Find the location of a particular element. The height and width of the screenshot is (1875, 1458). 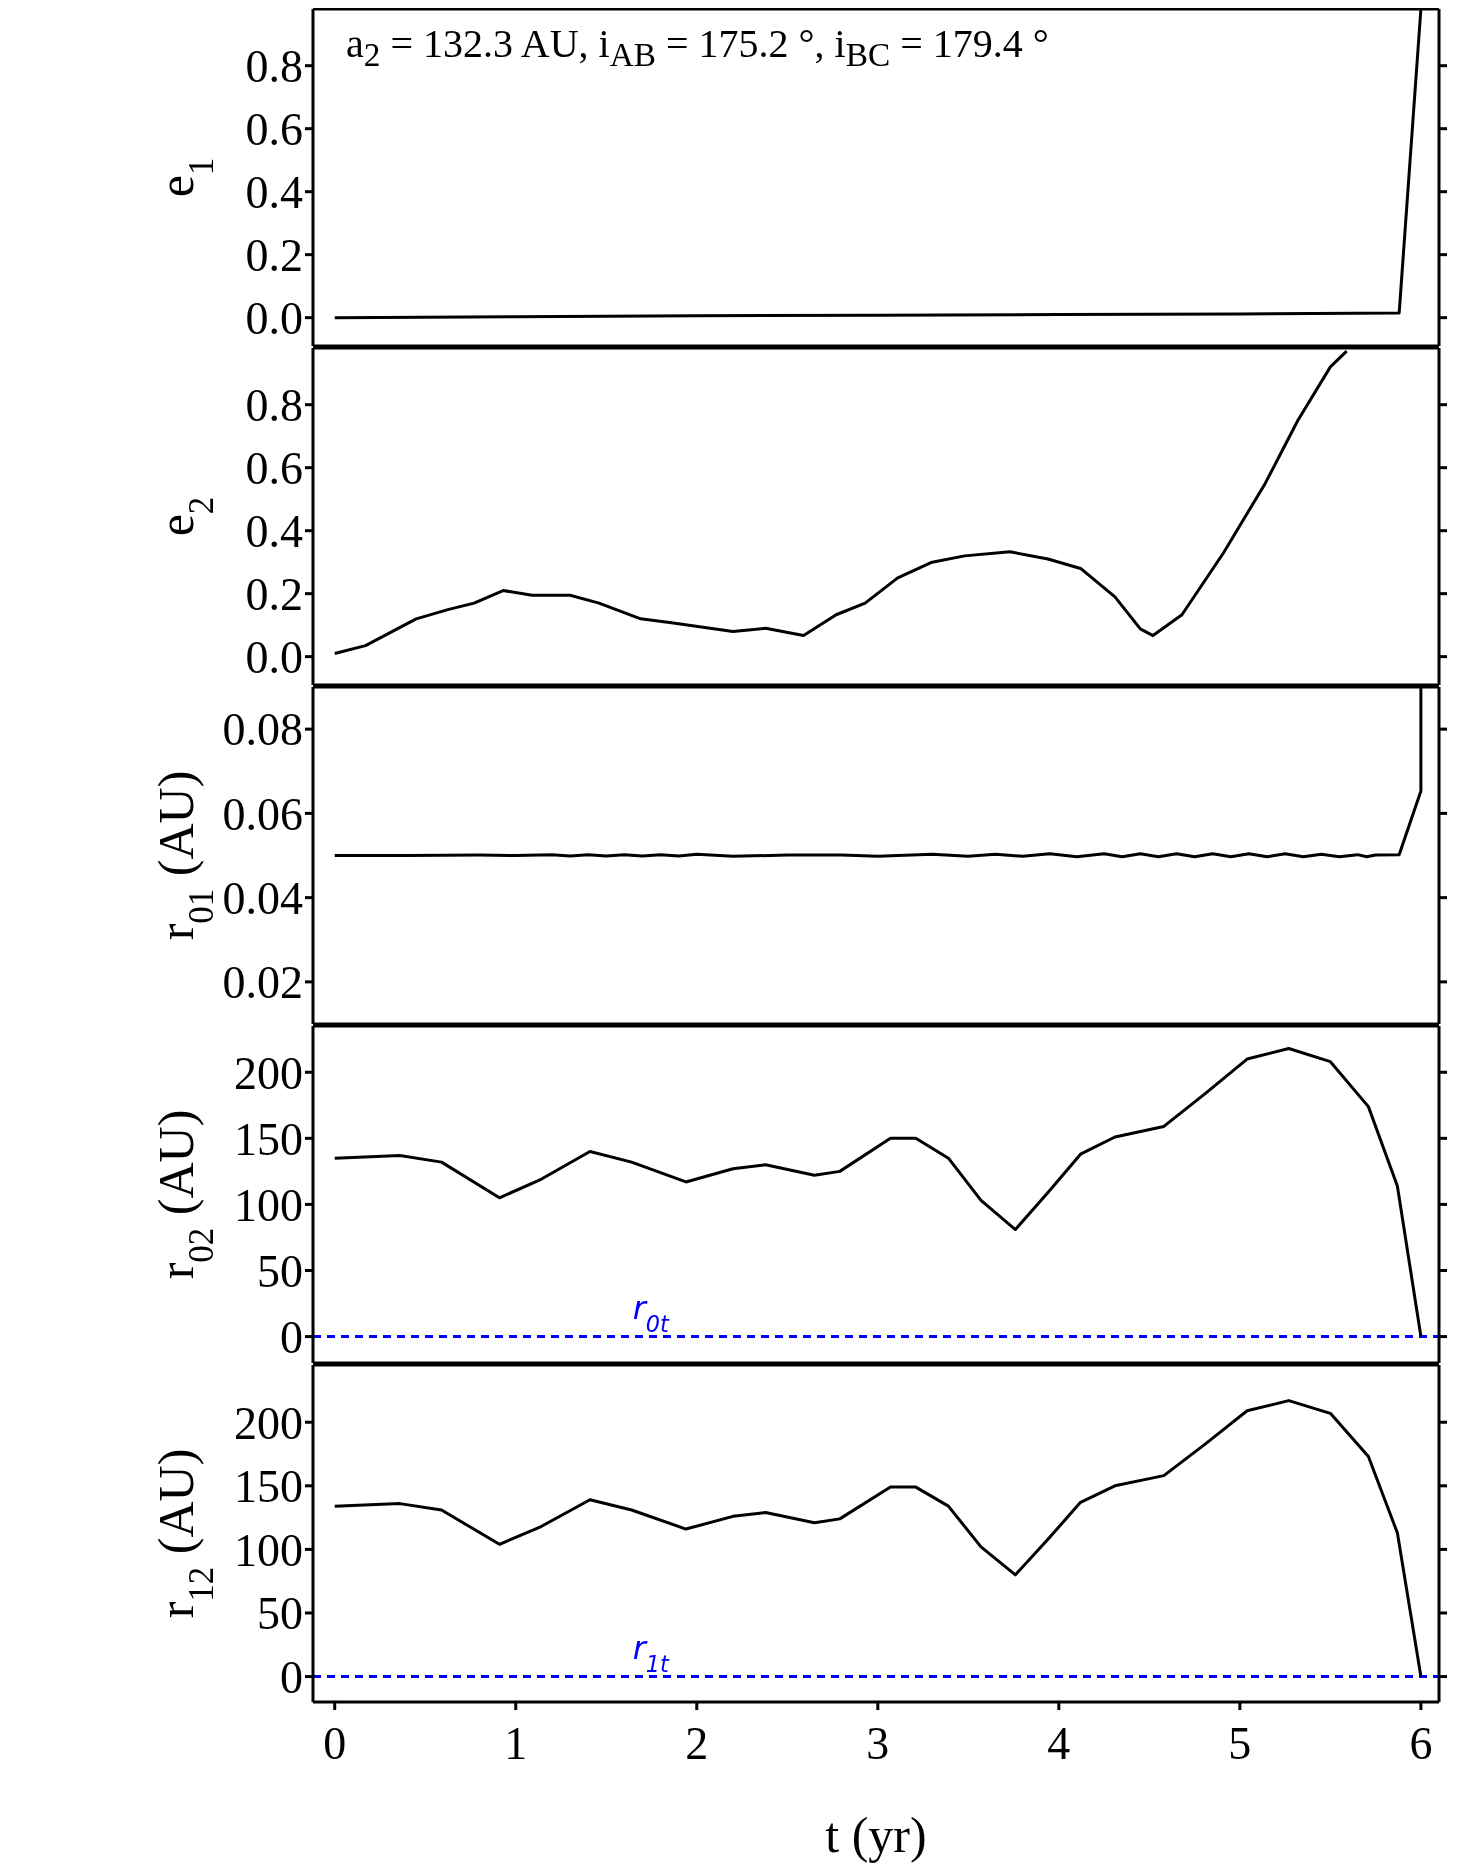

x-tick-label: 5 is located at coordinates (1240, 1743).